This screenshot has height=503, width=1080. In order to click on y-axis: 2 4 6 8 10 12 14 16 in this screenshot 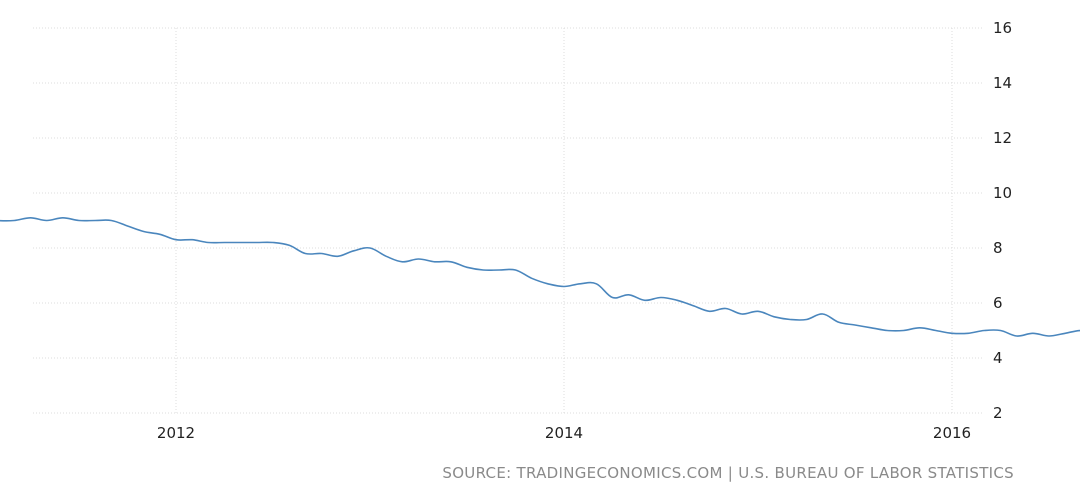, I will do `click(1002, 220)`.